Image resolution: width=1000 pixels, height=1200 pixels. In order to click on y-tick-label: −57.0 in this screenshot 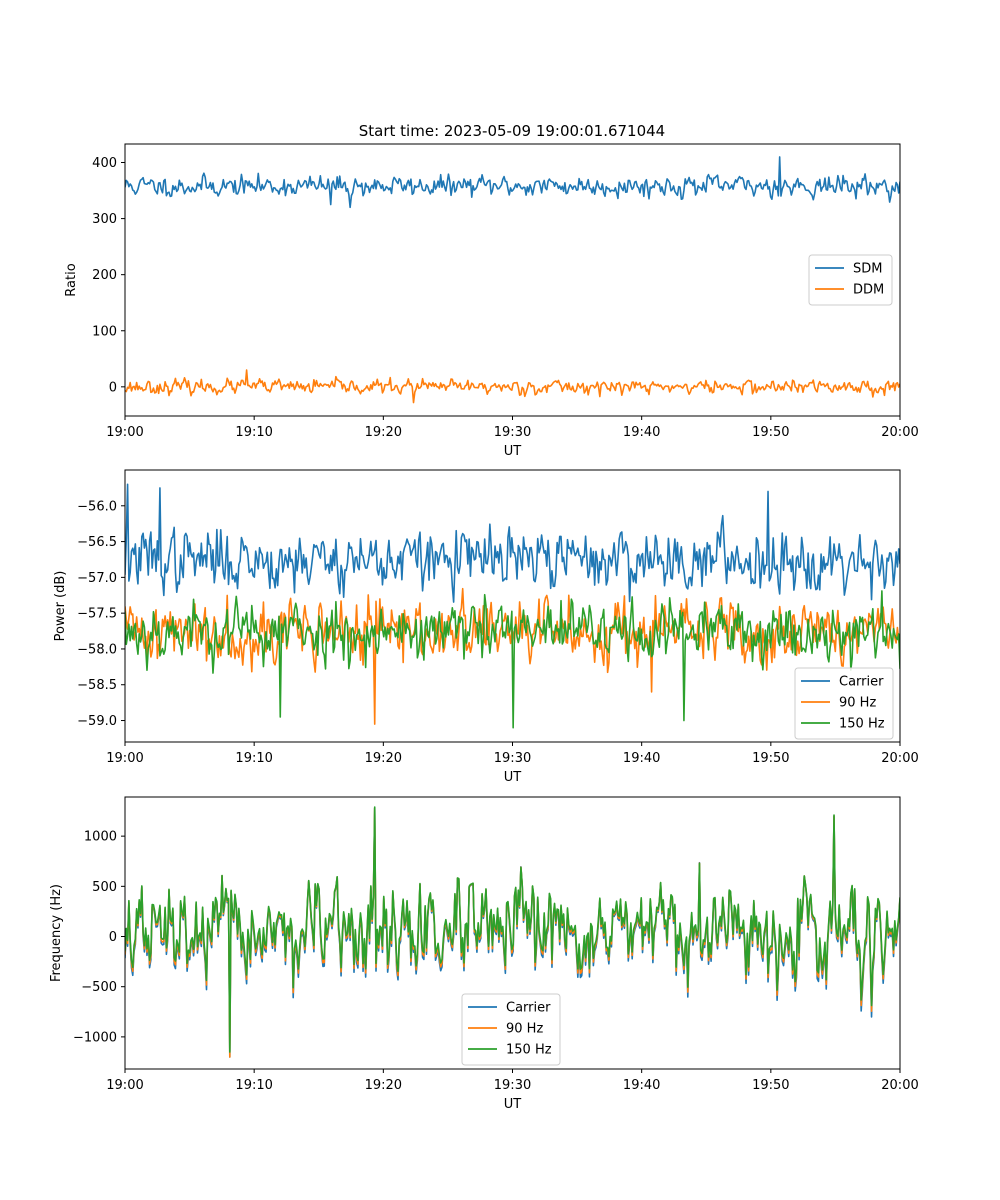, I will do `click(97, 578)`.